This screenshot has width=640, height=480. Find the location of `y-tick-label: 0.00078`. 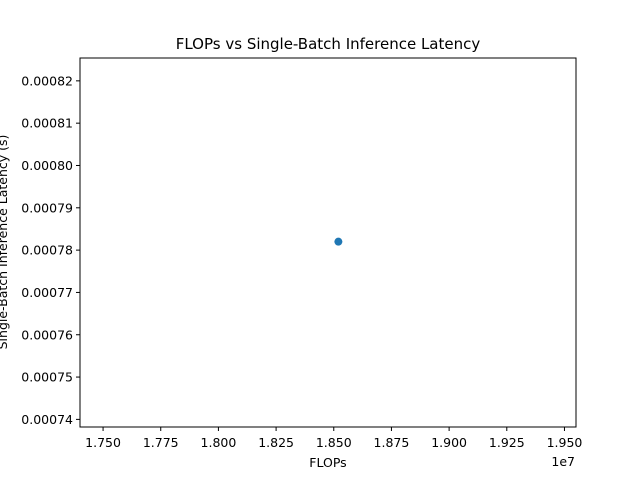

y-tick-label: 0.00078 is located at coordinates (47, 250).